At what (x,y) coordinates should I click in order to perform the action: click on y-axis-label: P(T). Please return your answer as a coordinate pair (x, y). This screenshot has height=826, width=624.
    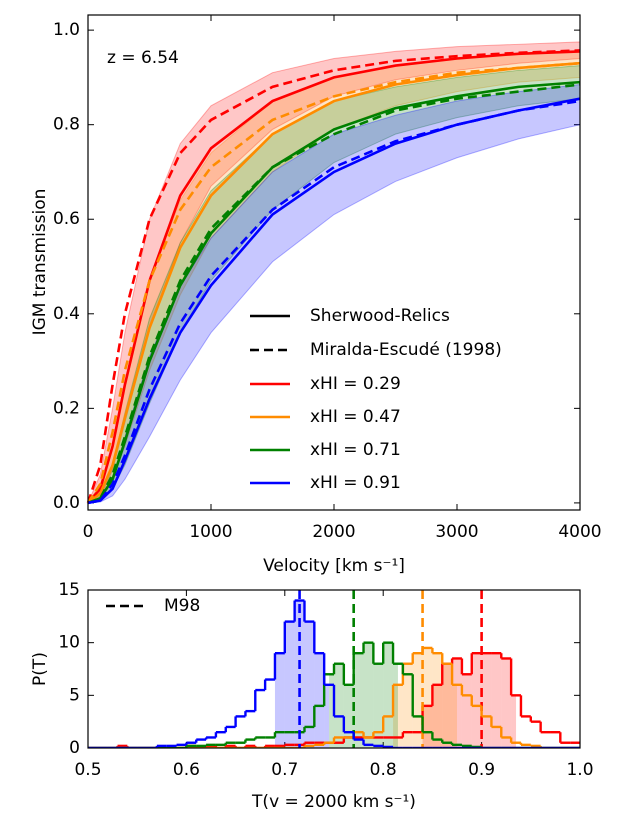
    Looking at the image, I should click on (40, 669).